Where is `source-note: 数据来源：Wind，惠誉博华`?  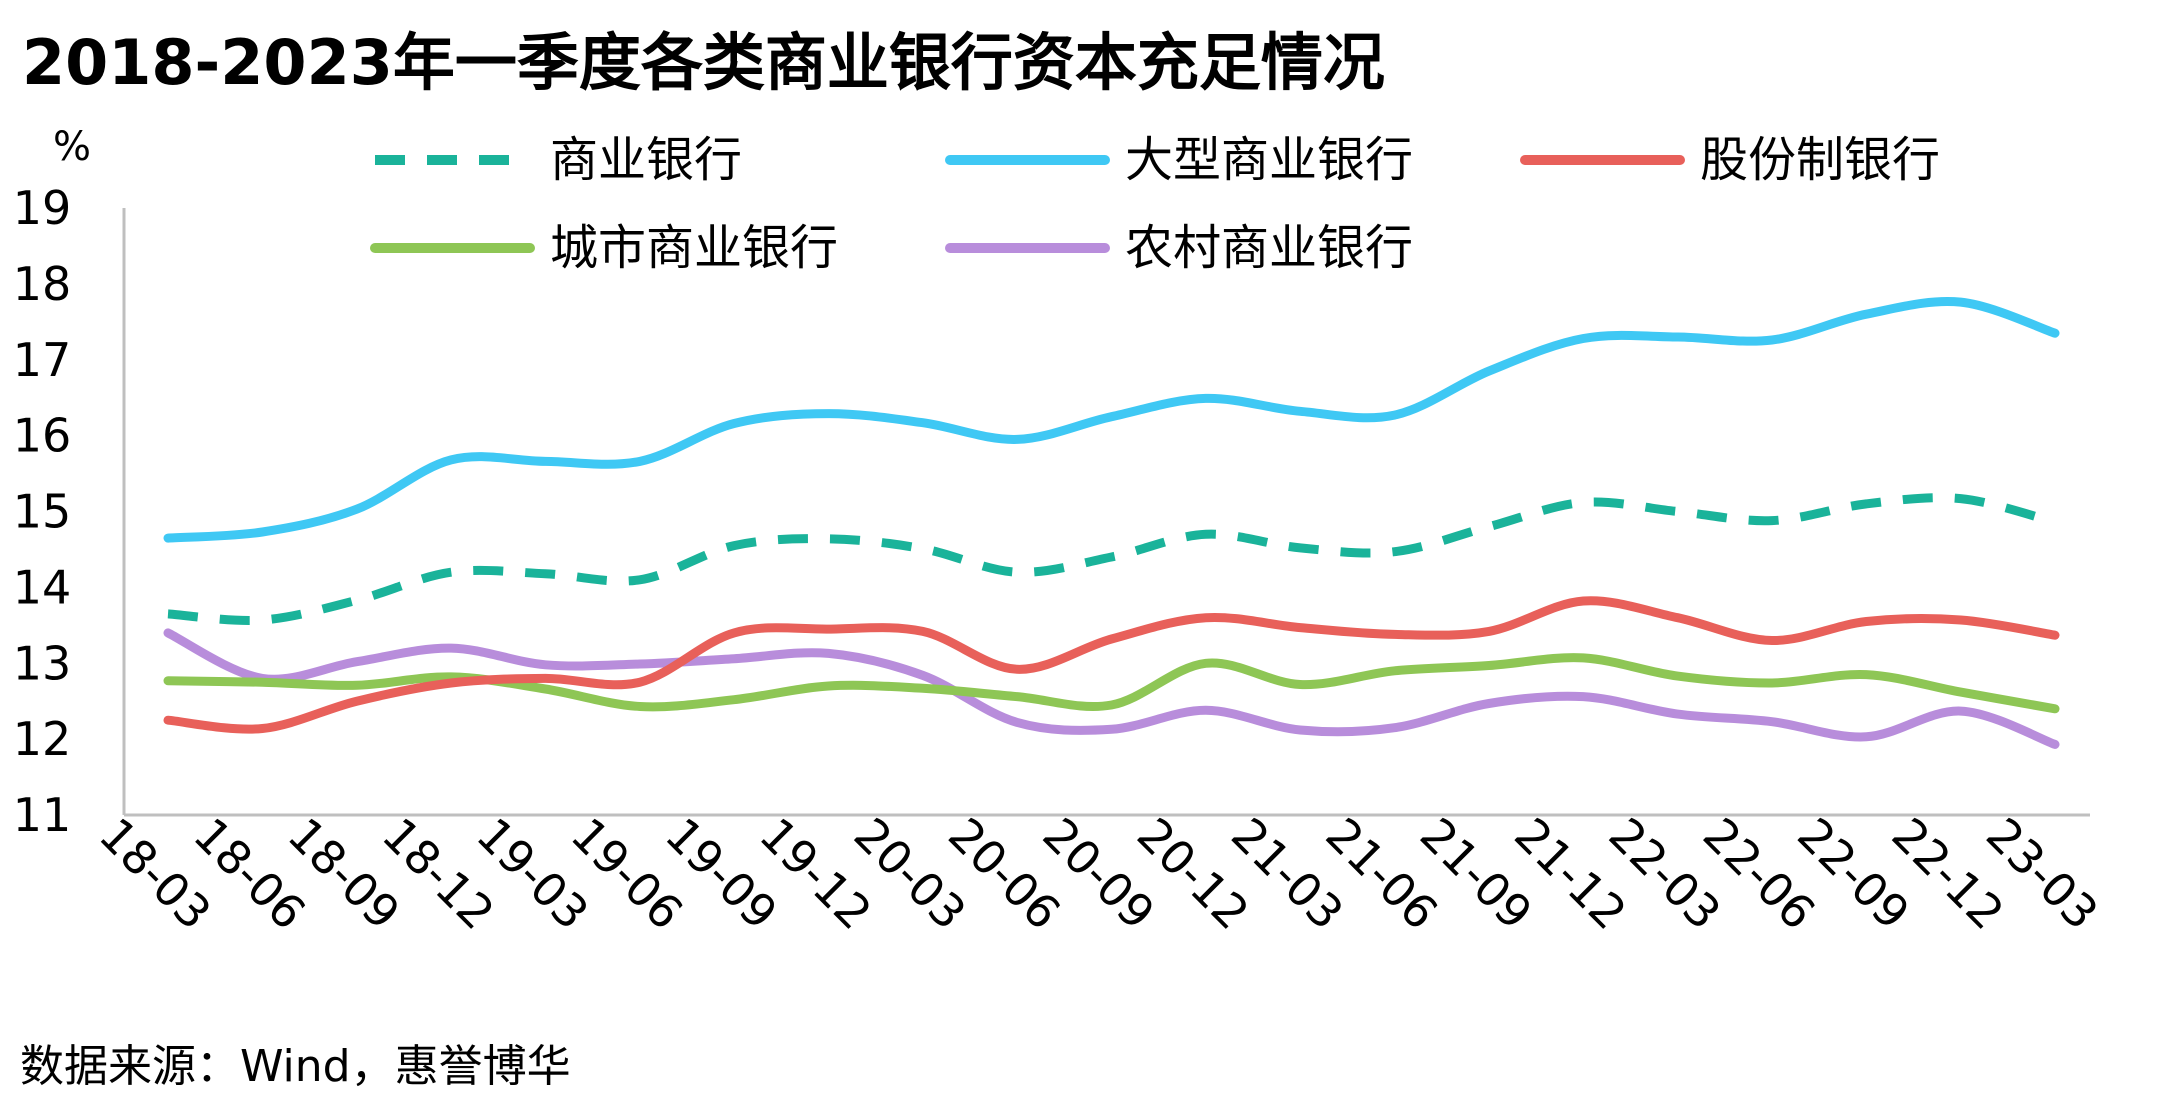 source-note: 数据来源：Wind，惠誉博华 is located at coordinates (295, 1066).